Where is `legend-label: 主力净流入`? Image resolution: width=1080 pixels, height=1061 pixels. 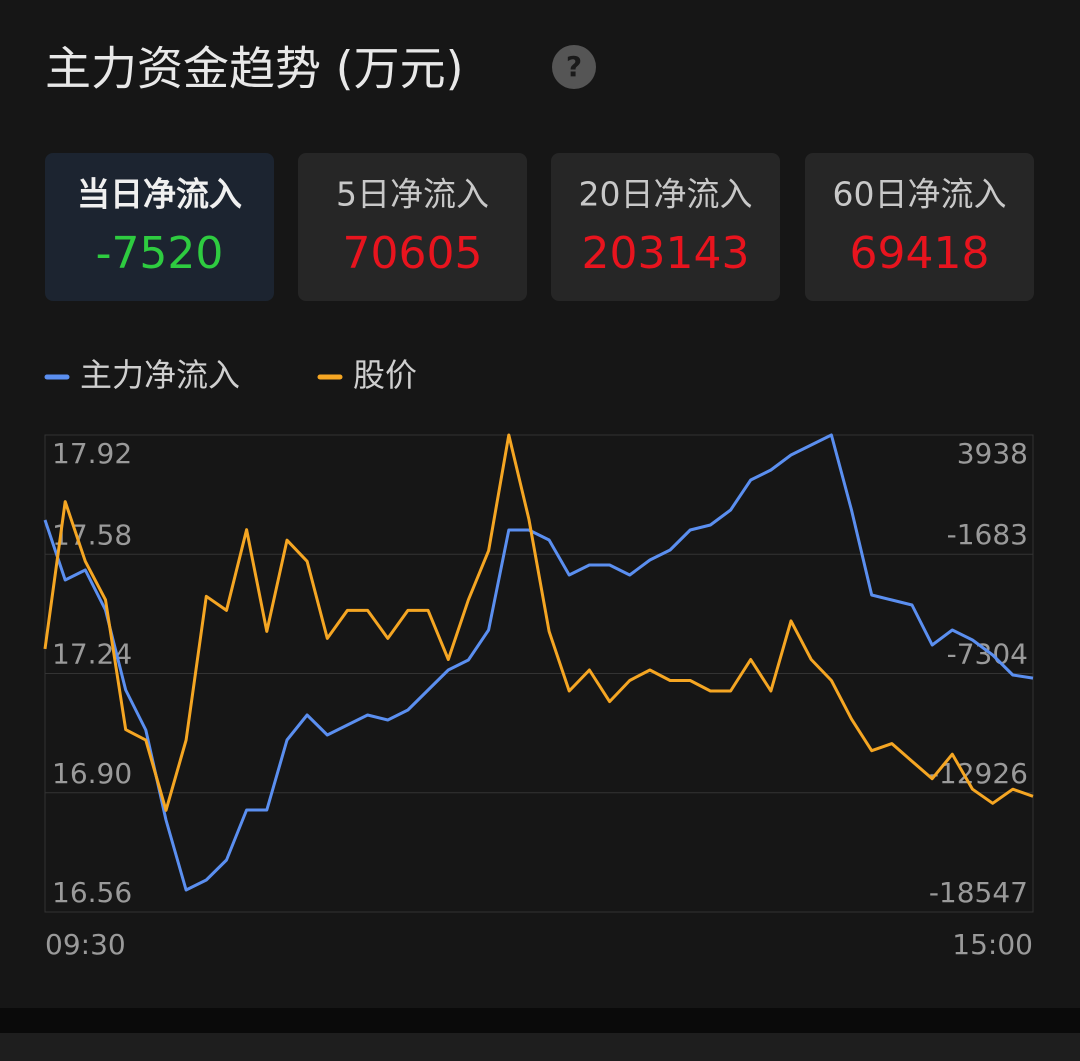 legend-label: 主力净流入 is located at coordinates (160, 375).